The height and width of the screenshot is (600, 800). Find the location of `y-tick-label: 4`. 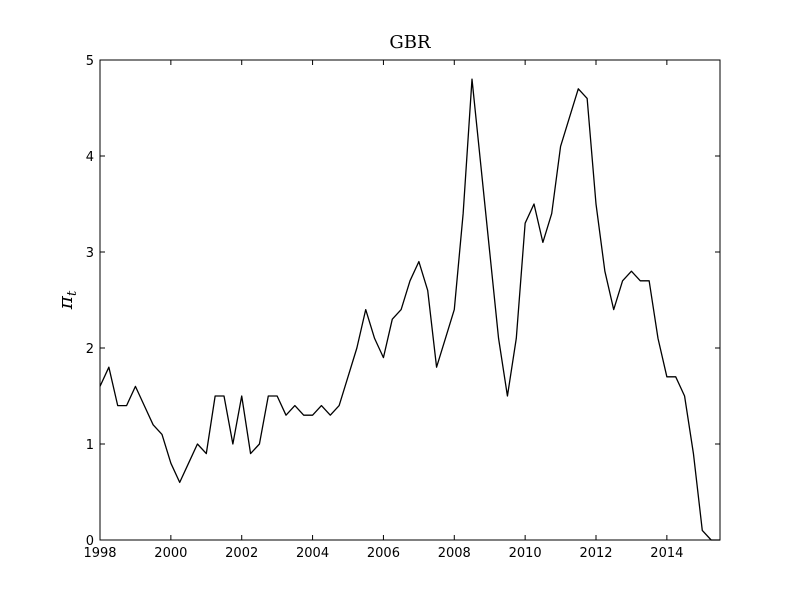

y-tick-label: 4 is located at coordinates (90, 157).